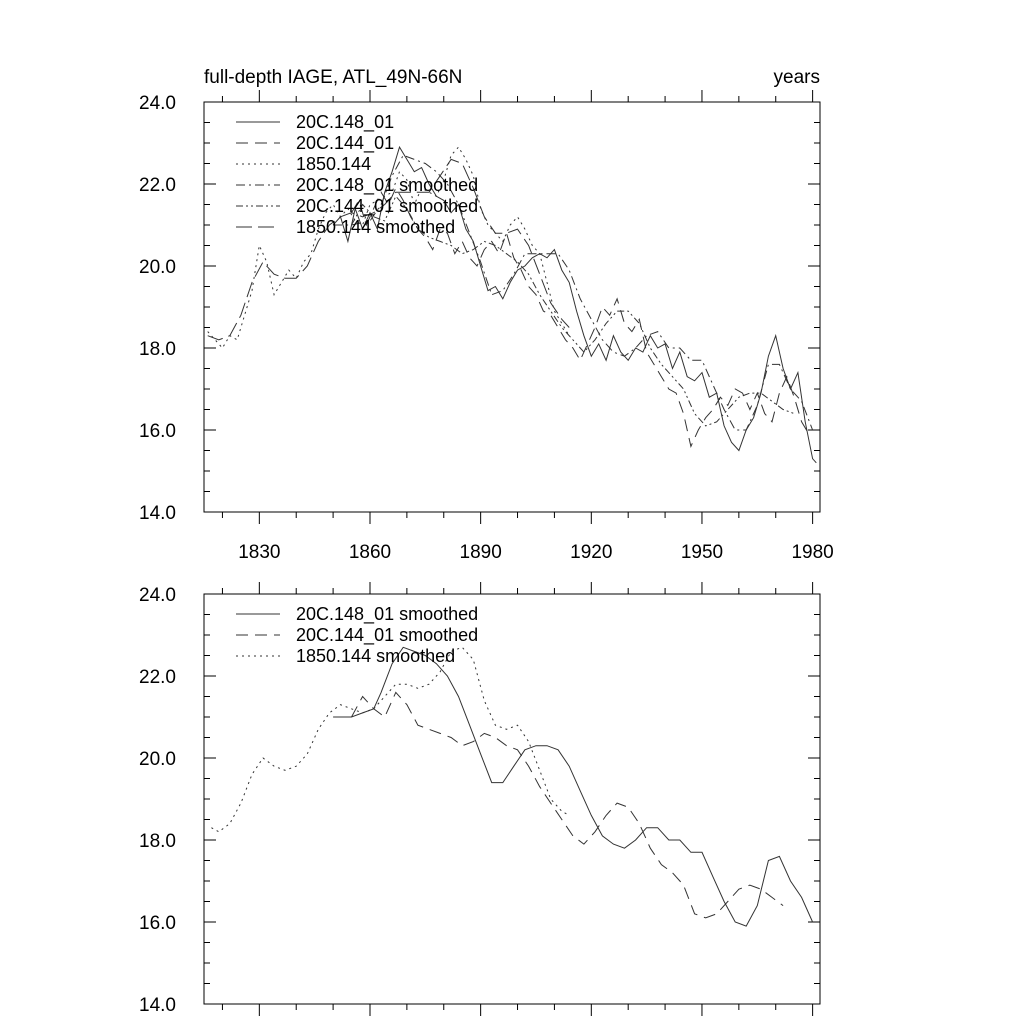 This screenshot has width=1024, height=1024. I want to click on legend-label: 1850.144, so click(333, 164).